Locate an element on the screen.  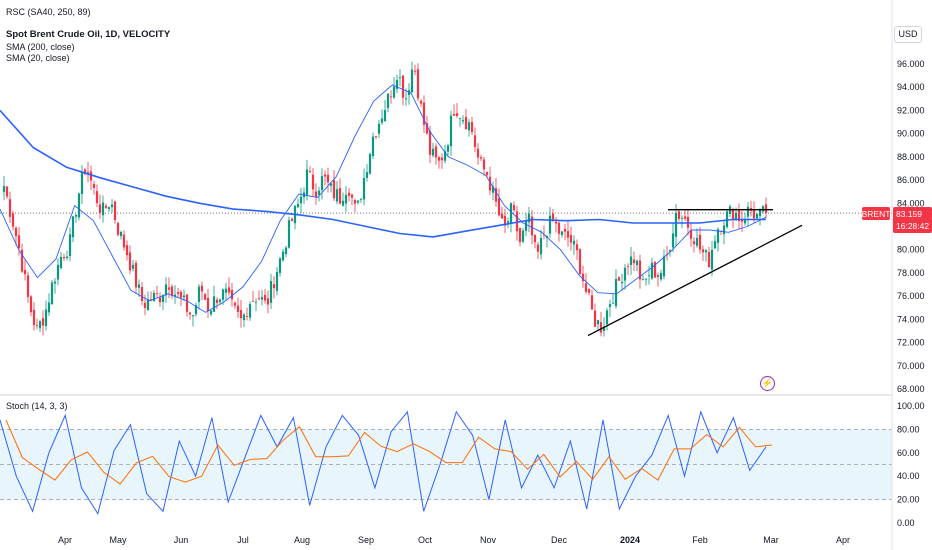
stoch-tick-label: 60.00 is located at coordinates (908, 453).